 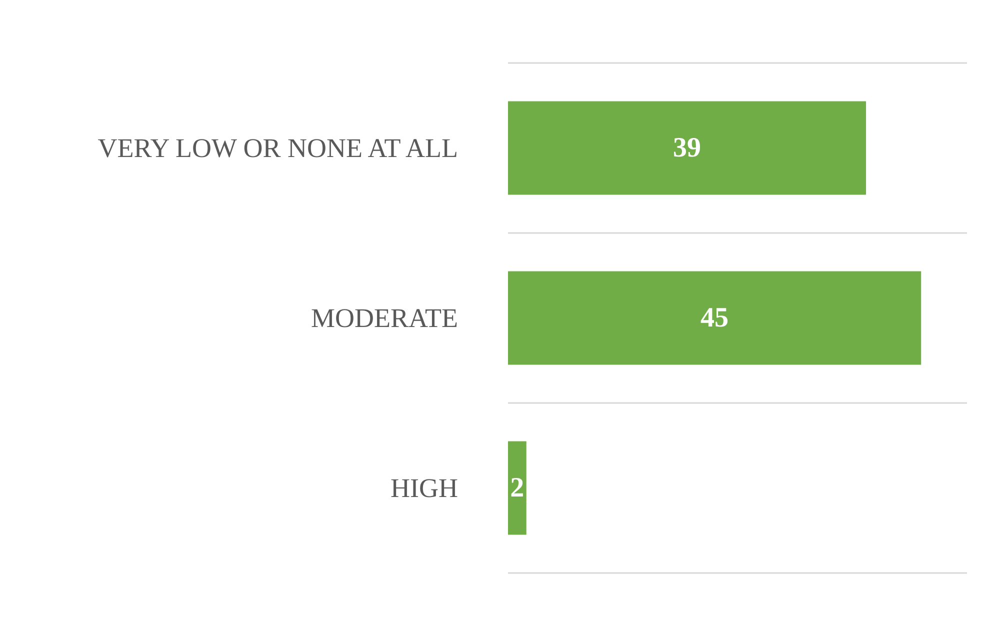 What do you see at coordinates (424, 488) in the screenshot?
I see `y-tick-label: HIGH` at bounding box center [424, 488].